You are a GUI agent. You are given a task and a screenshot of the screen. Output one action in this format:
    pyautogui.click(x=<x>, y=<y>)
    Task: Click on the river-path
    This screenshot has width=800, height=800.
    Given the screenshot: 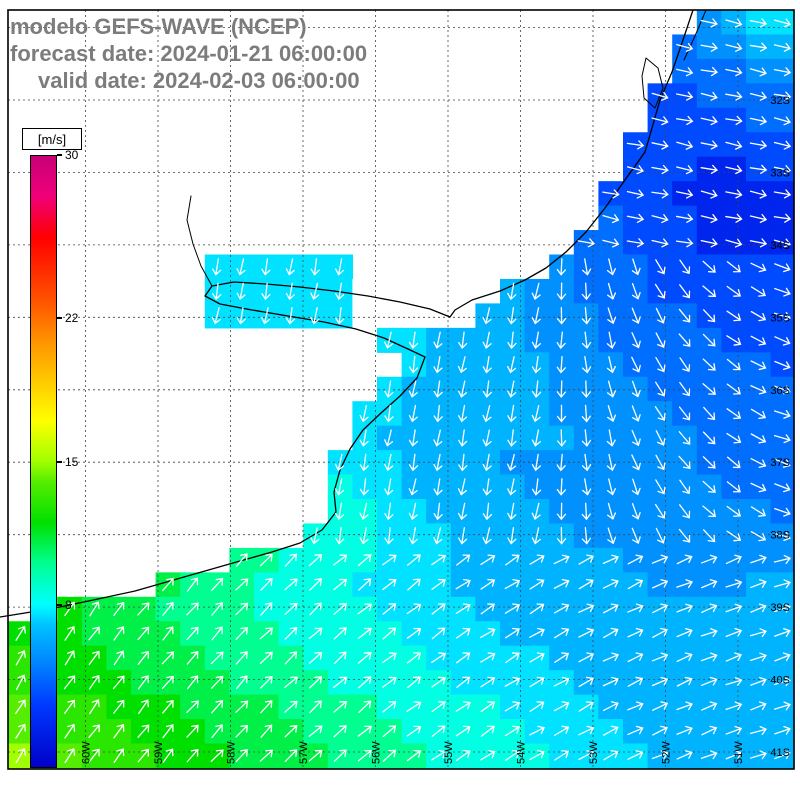 What is the action you would take?
    pyautogui.click(x=199, y=241)
    